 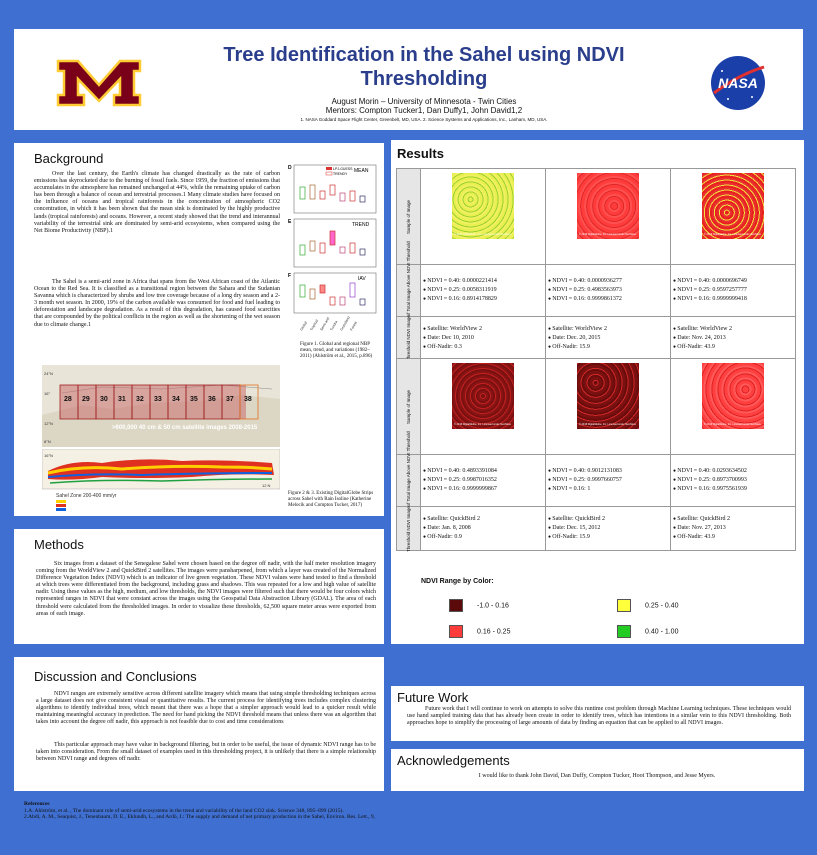 I want to click on future-work-heading: Future Work, so click(x=433, y=697).